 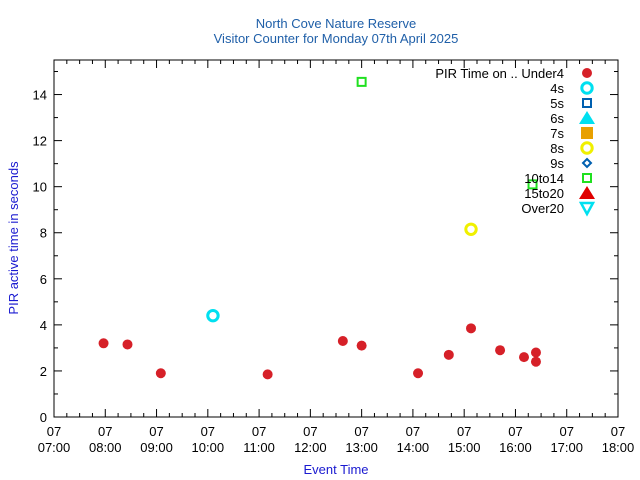 What do you see at coordinates (499, 73) in the screenshot?
I see `legend-label: PIR Time on .. Under4` at bounding box center [499, 73].